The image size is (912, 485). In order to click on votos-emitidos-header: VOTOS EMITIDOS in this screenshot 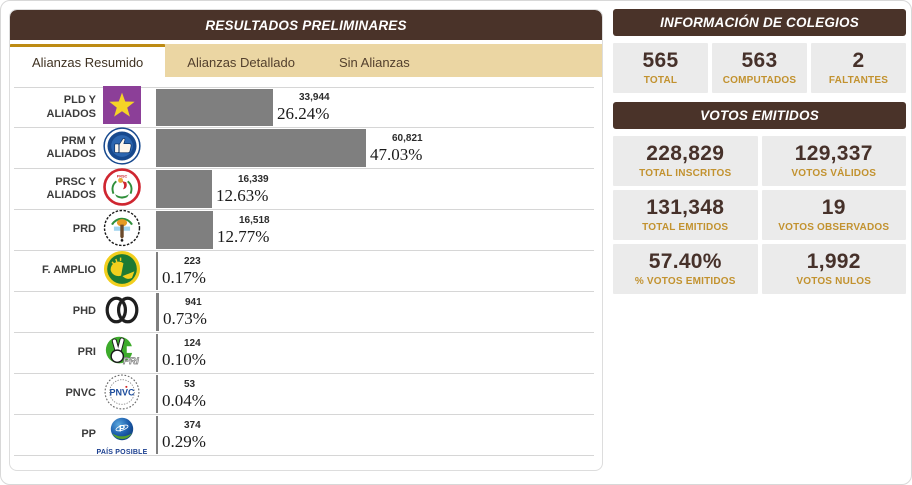, I will do `click(759, 115)`.